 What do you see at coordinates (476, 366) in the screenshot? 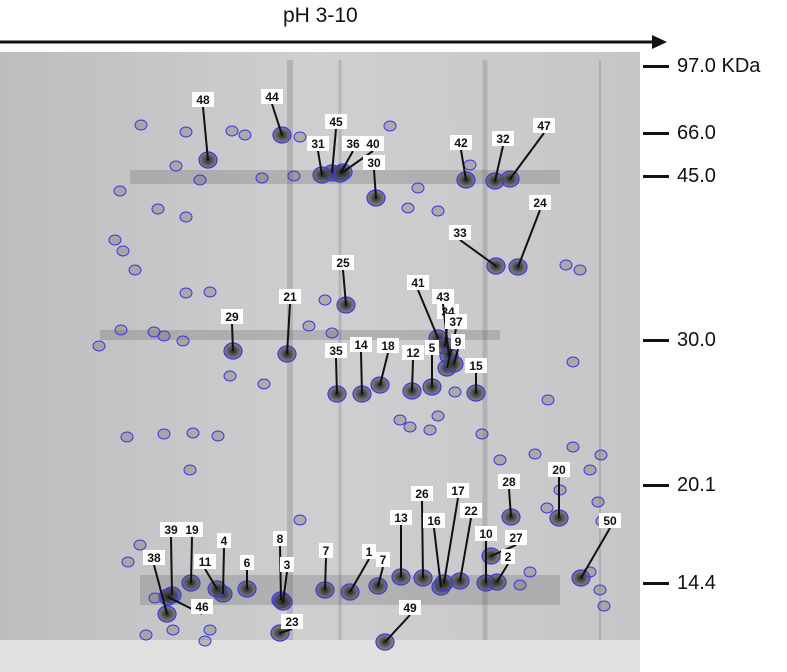
I see `spot-label: 15` at bounding box center [476, 366].